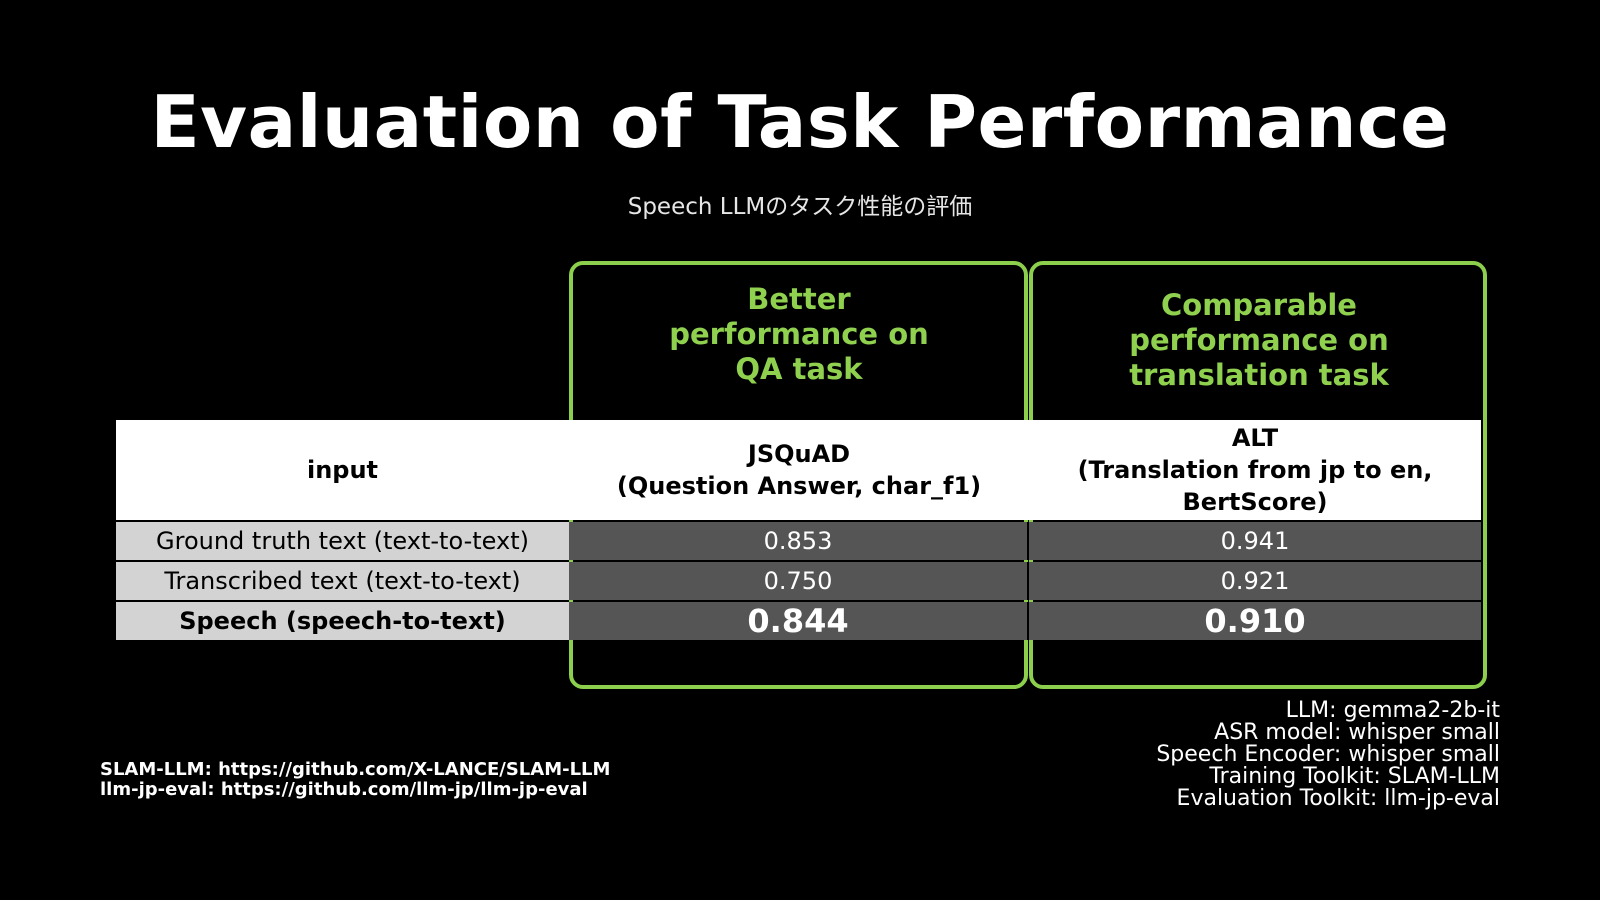  I want to click on row-qa-value: 0.750, so click(799, 581).